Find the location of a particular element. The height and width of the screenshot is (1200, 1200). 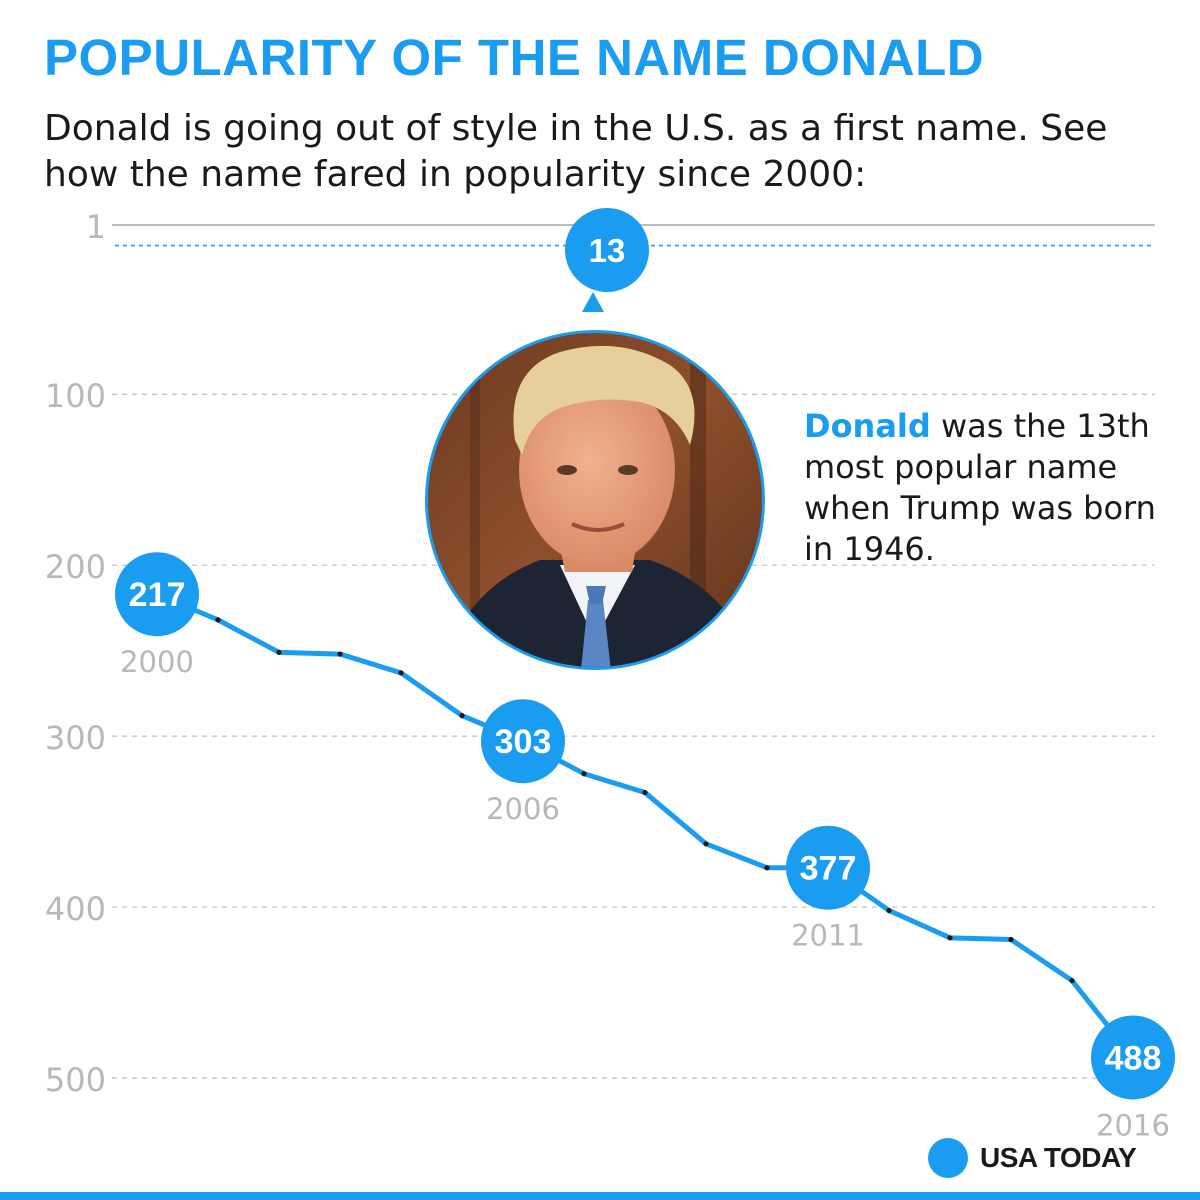

y-axis-ticks: 1 100 200 300 400 500 is located at coordinates (75, 653).